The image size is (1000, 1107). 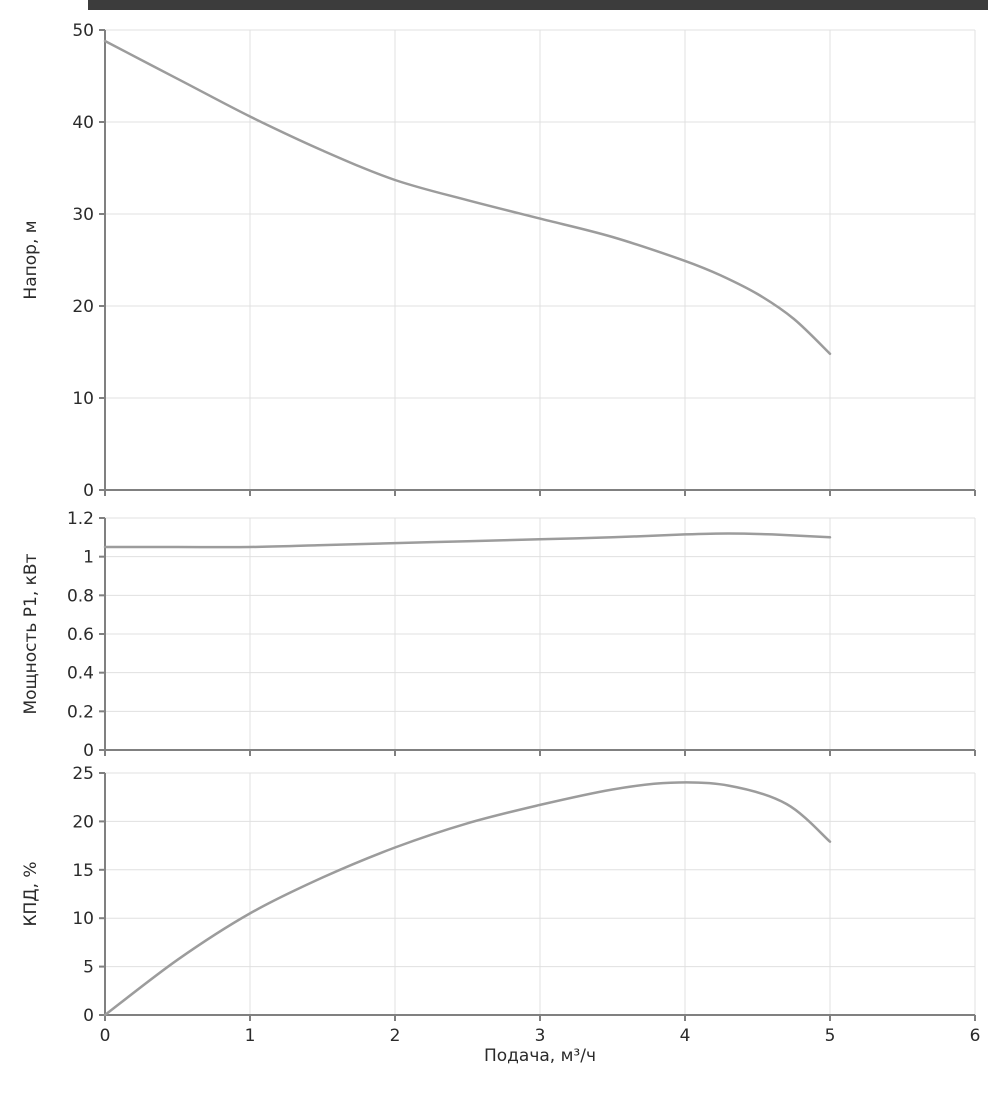 I want to click on x-tick-label: 5, so click(x=830, y=1036).